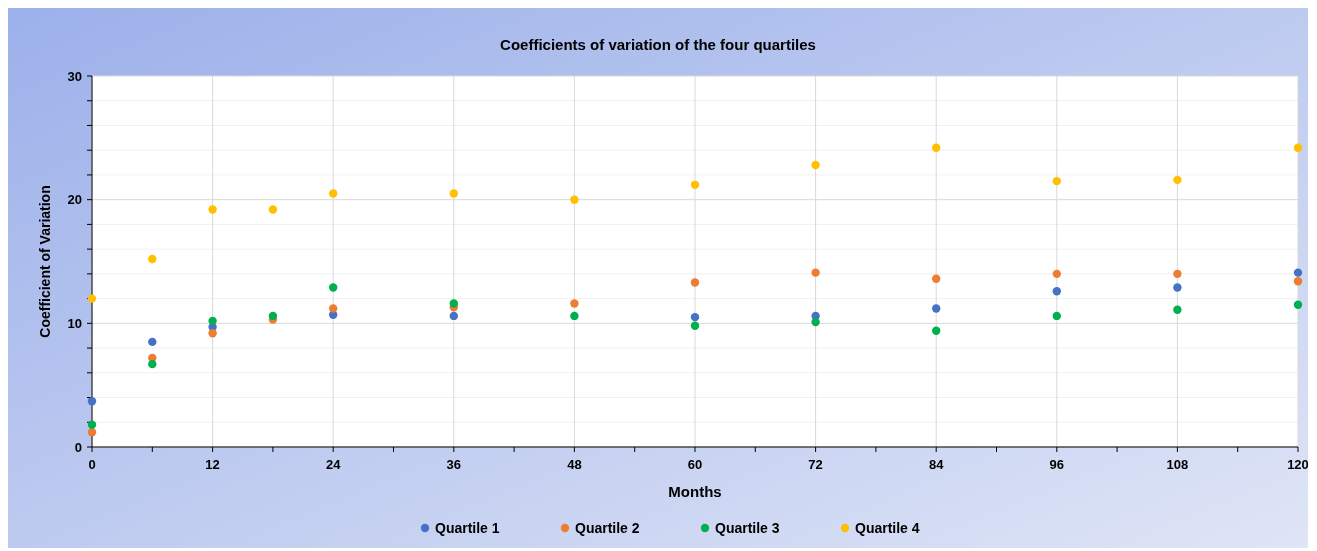 This screenshot has height=551, width=1317. Describe the element at coordinates (92, 464) in the screenshot. I see `x-tick-label: 0` at that location.